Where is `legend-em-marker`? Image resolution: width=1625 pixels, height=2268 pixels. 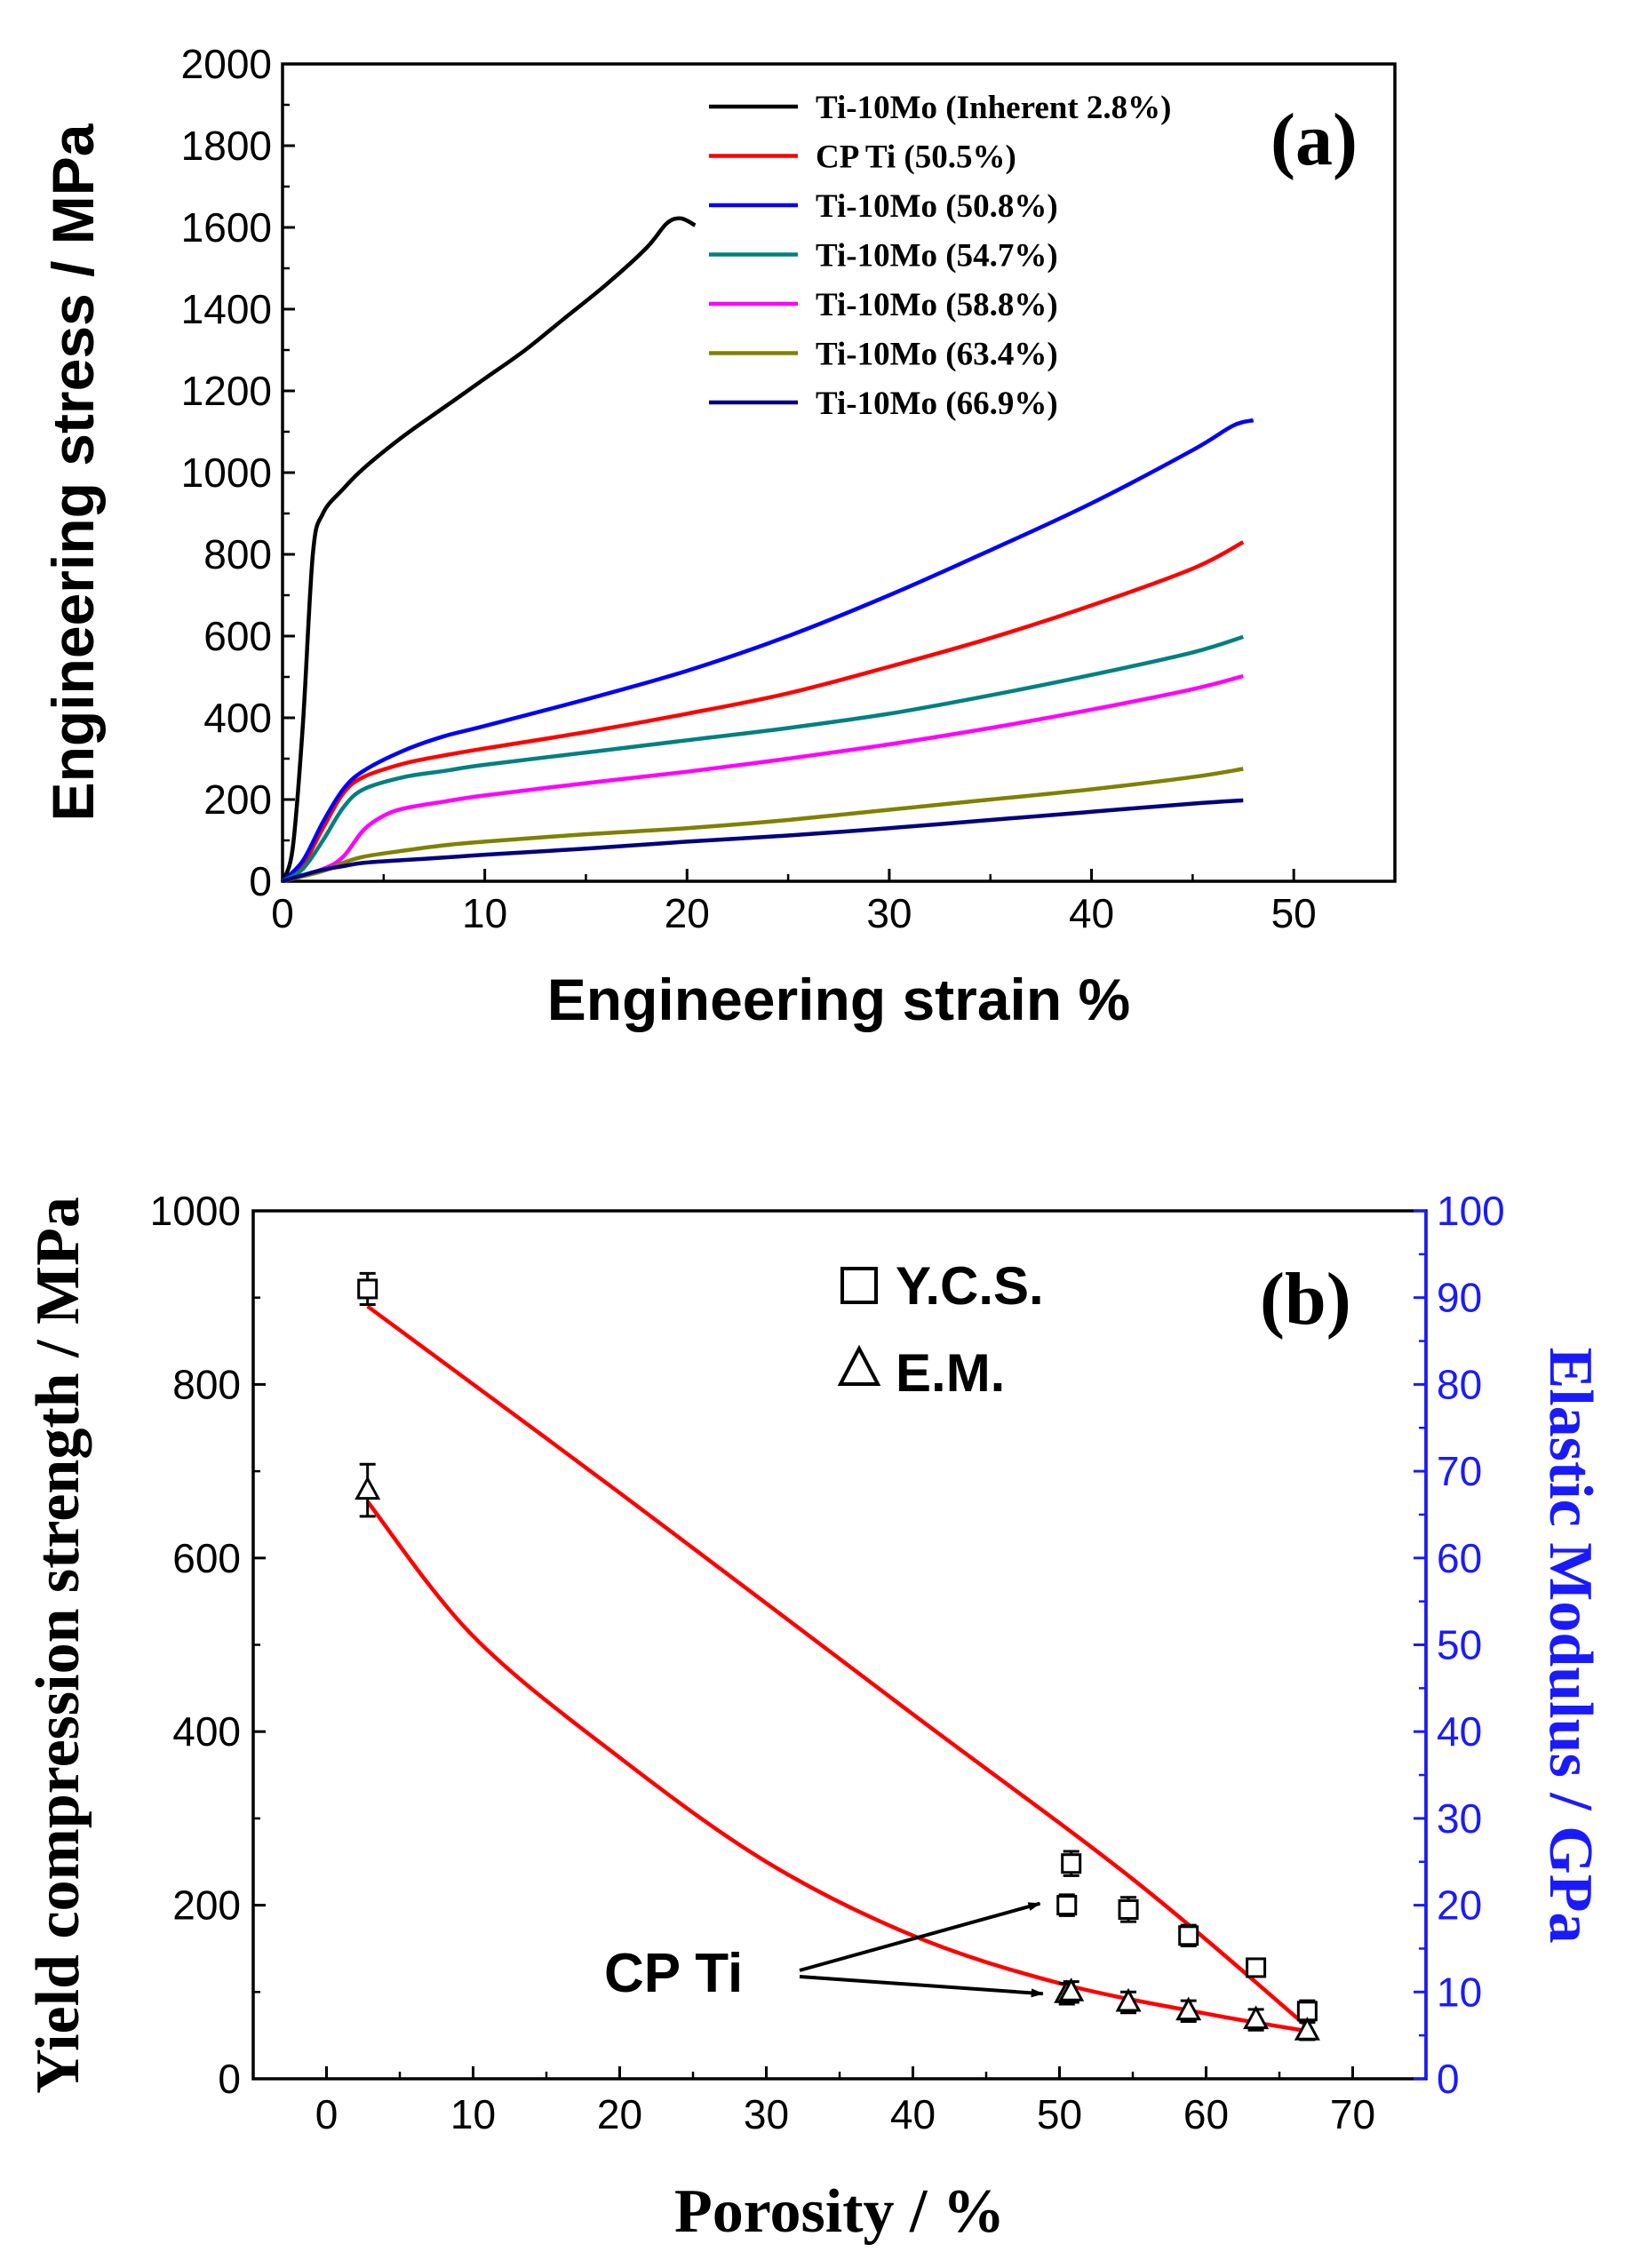 legend-em-marker is located at coordinates (859, 1365).